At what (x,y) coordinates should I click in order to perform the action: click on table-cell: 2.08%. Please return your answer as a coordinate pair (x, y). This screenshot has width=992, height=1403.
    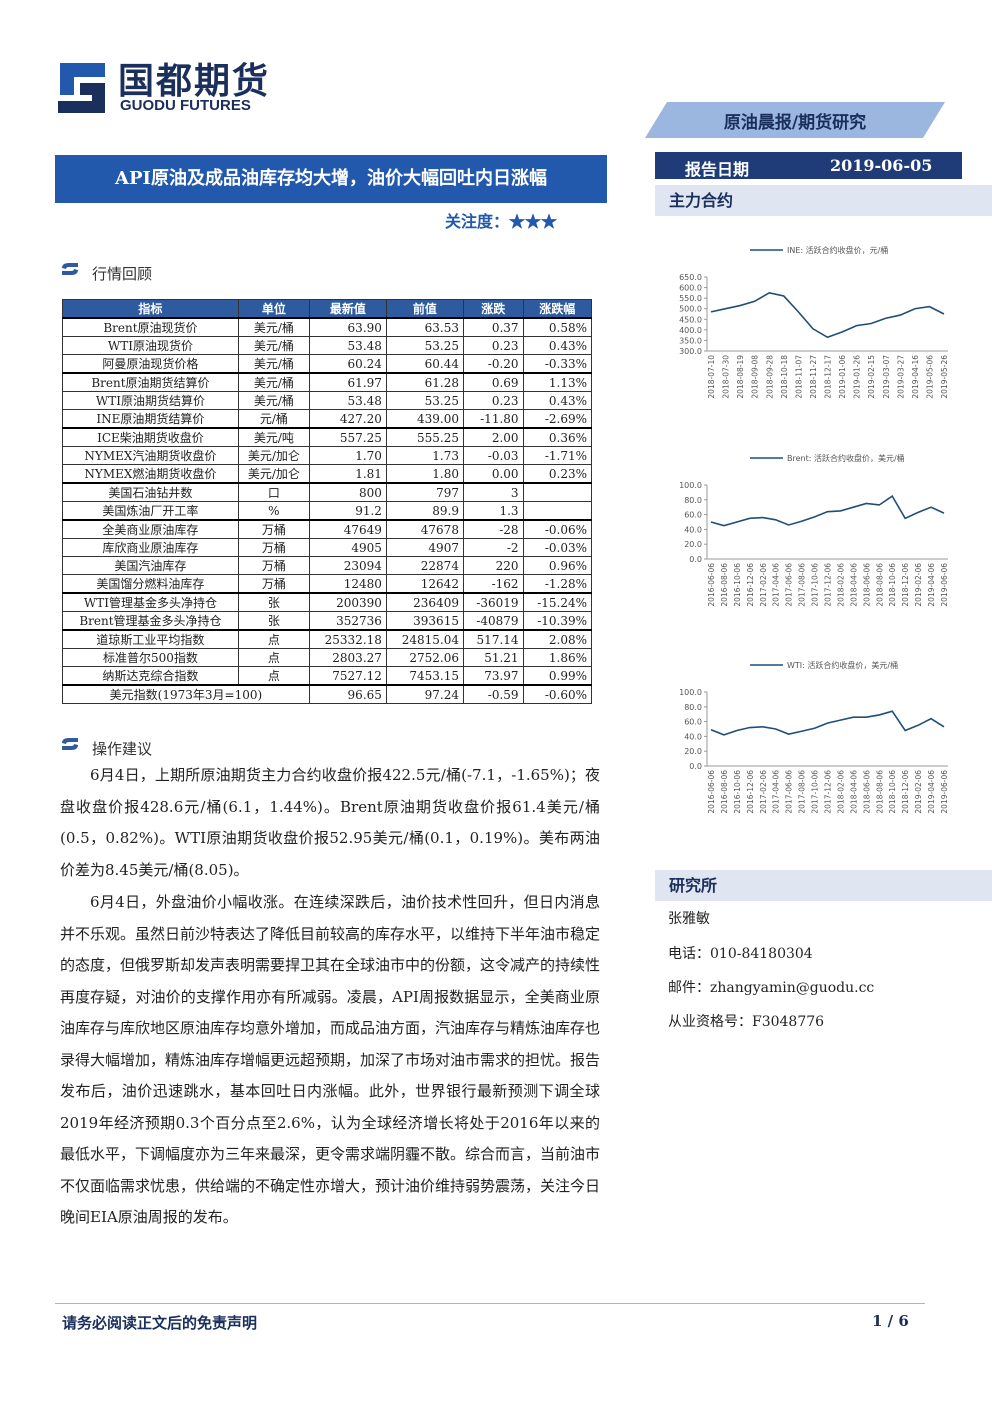
    Looking at the image, I should click on (557, 639).